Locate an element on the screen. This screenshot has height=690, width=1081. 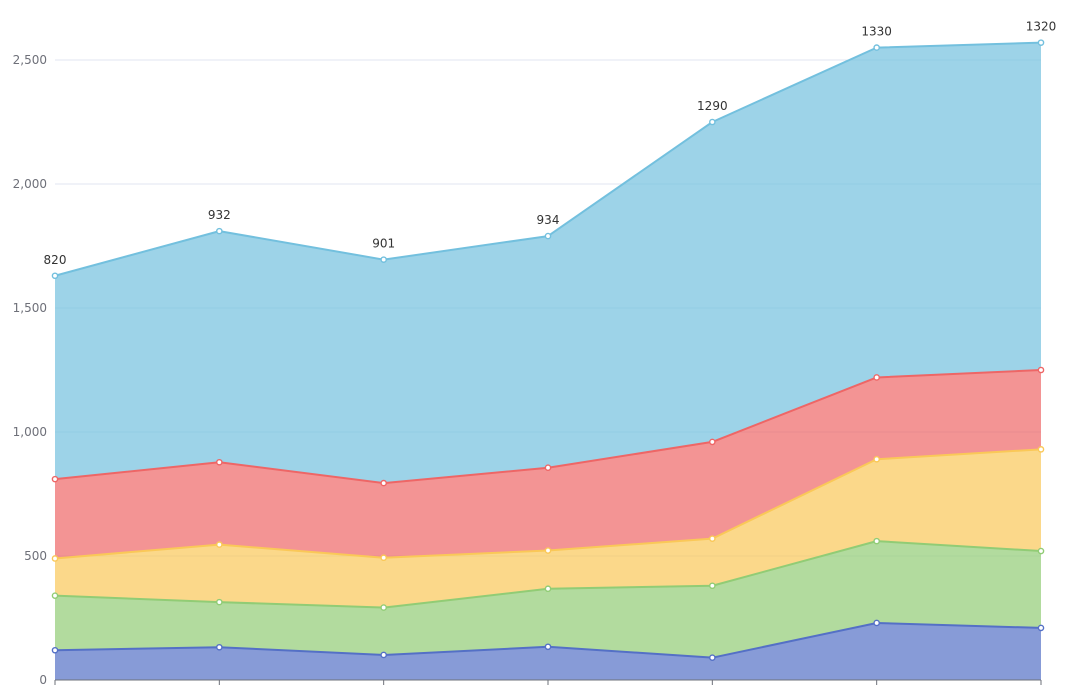
data-label: 932 is located at coordinates (219, 215).